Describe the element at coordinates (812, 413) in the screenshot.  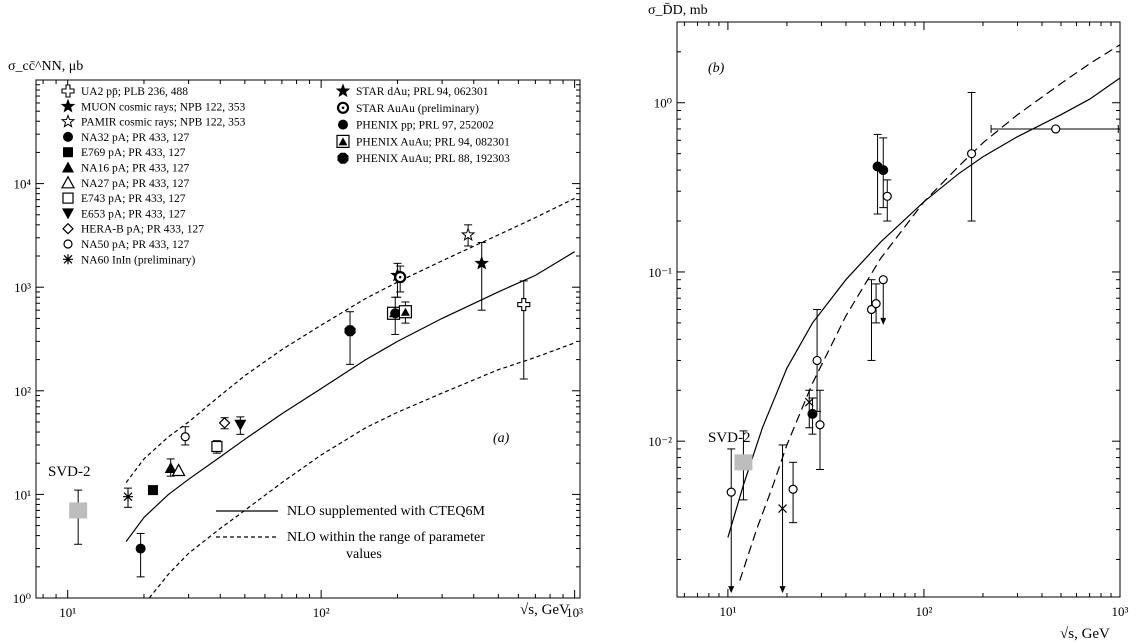
I see `marker-circle-filled` at that location.